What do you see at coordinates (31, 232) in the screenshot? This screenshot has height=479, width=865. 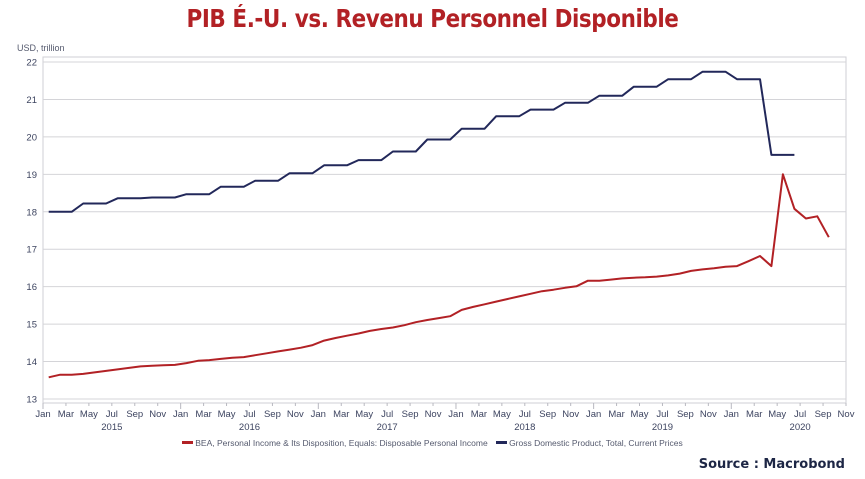 I see `y-tick-labels: 13 14 15 16 17 18 19 20 21 22` at bounding box center [31, 232].